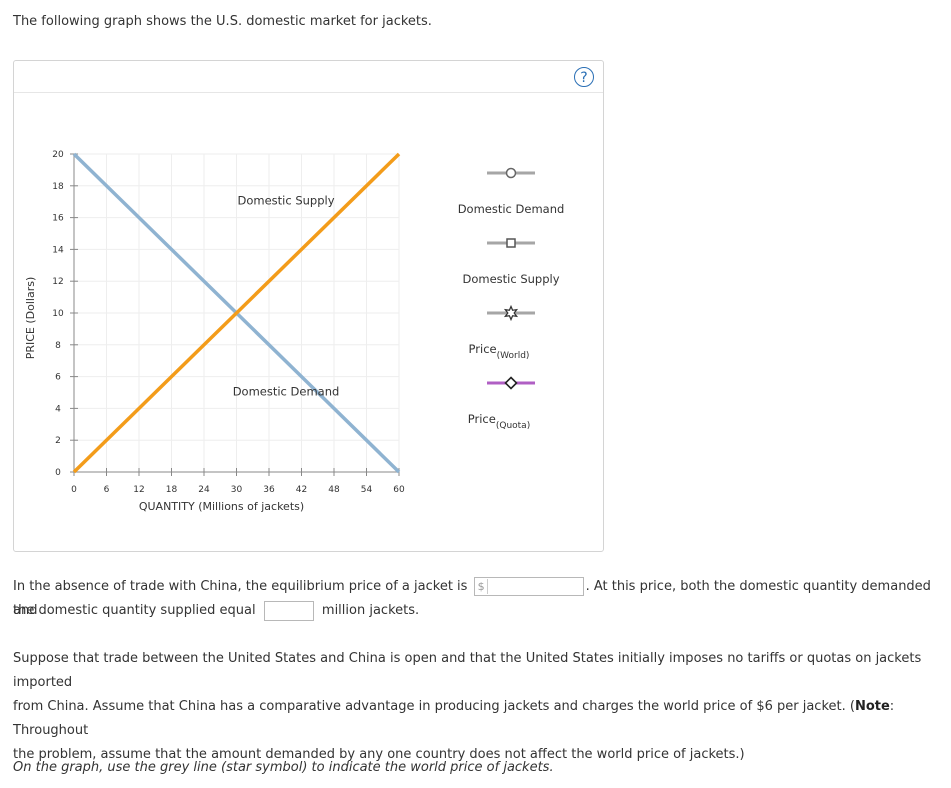 The height and width of the screenshot is (788, 951). I want to click on x-tick-label: 6, so click(107, 490).